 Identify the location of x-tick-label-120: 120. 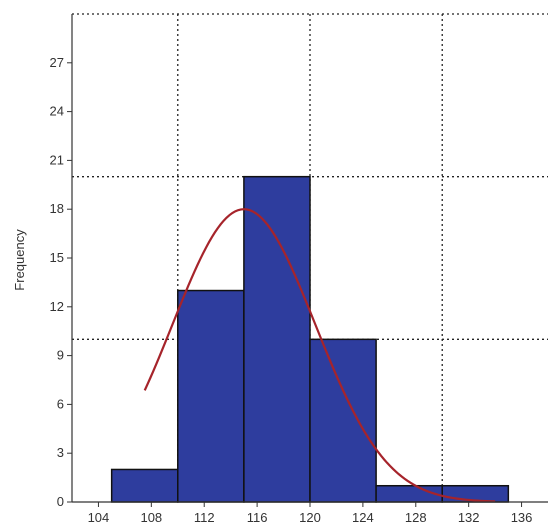
(310, 517).